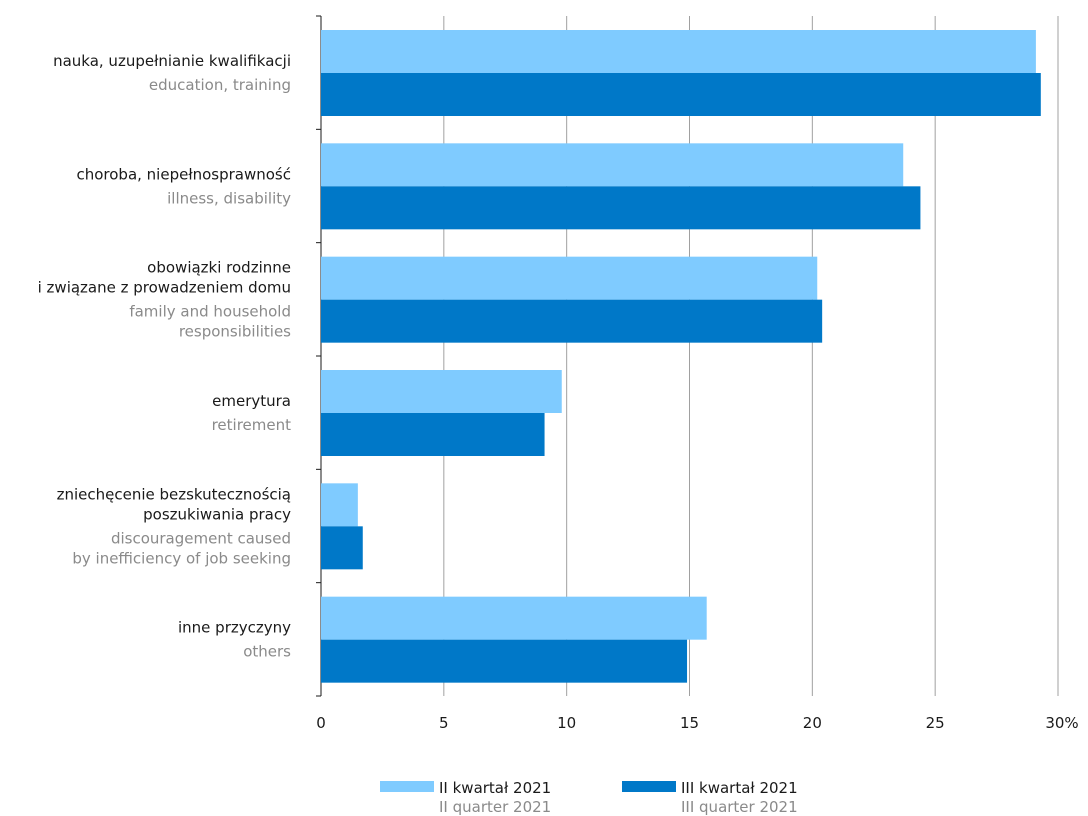 The height and width of the screenshot is (816, 1088). What do you see at coordinates (495, 788) in the screenshot?
I see `legend-label-pl: II kwartał 2021` at bounding box center [495, 788].